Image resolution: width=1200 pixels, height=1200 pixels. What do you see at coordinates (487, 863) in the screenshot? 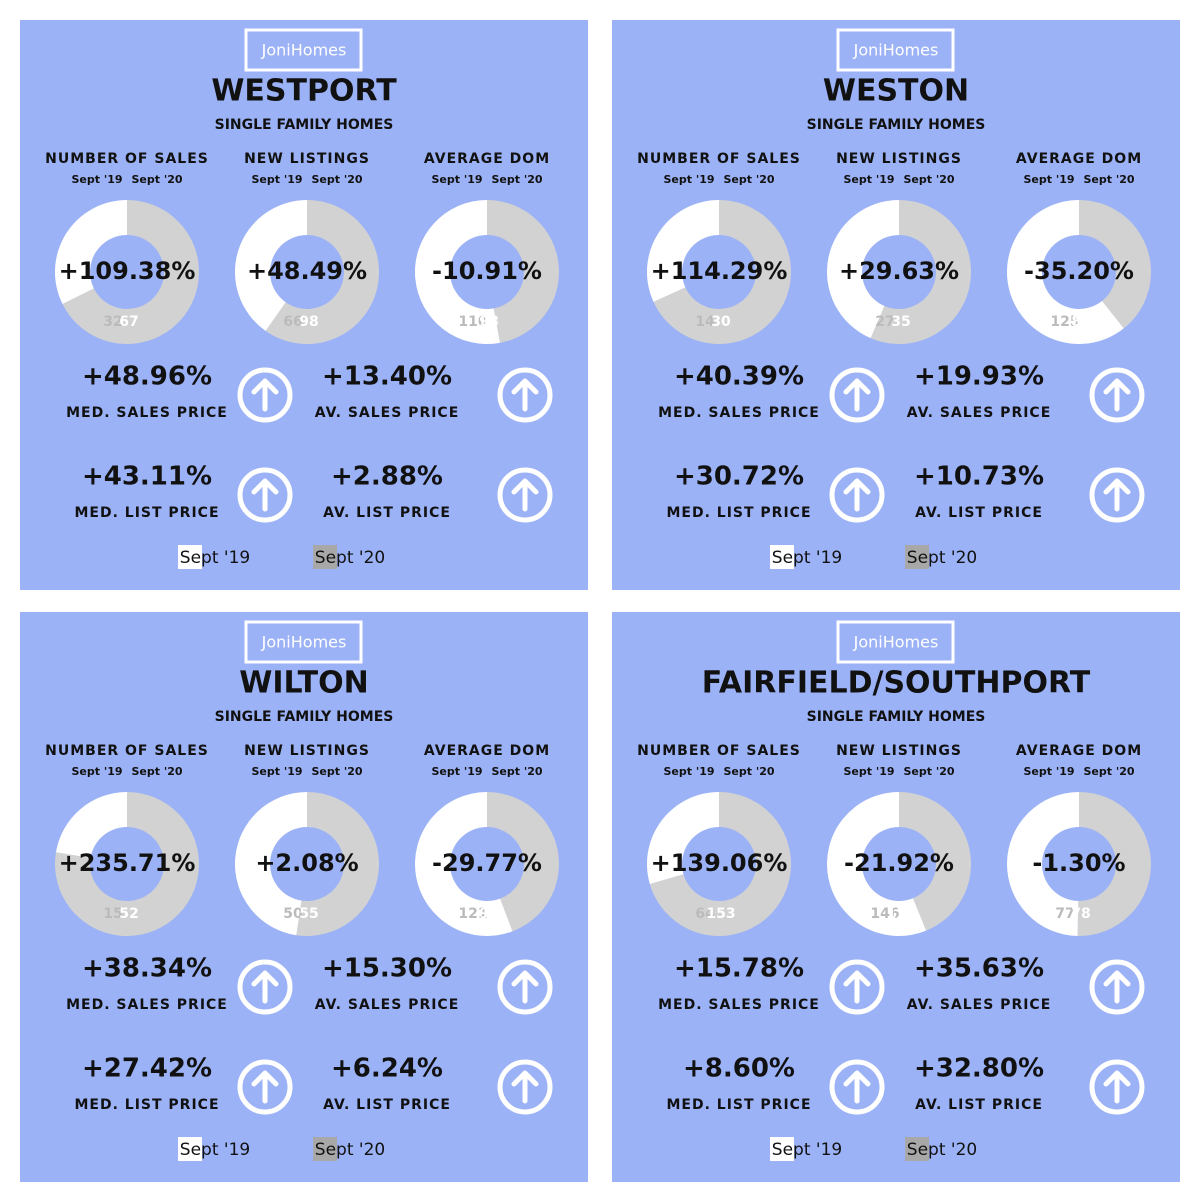
I see `donut-change: -29.77%` at bounding box center [487, 863].